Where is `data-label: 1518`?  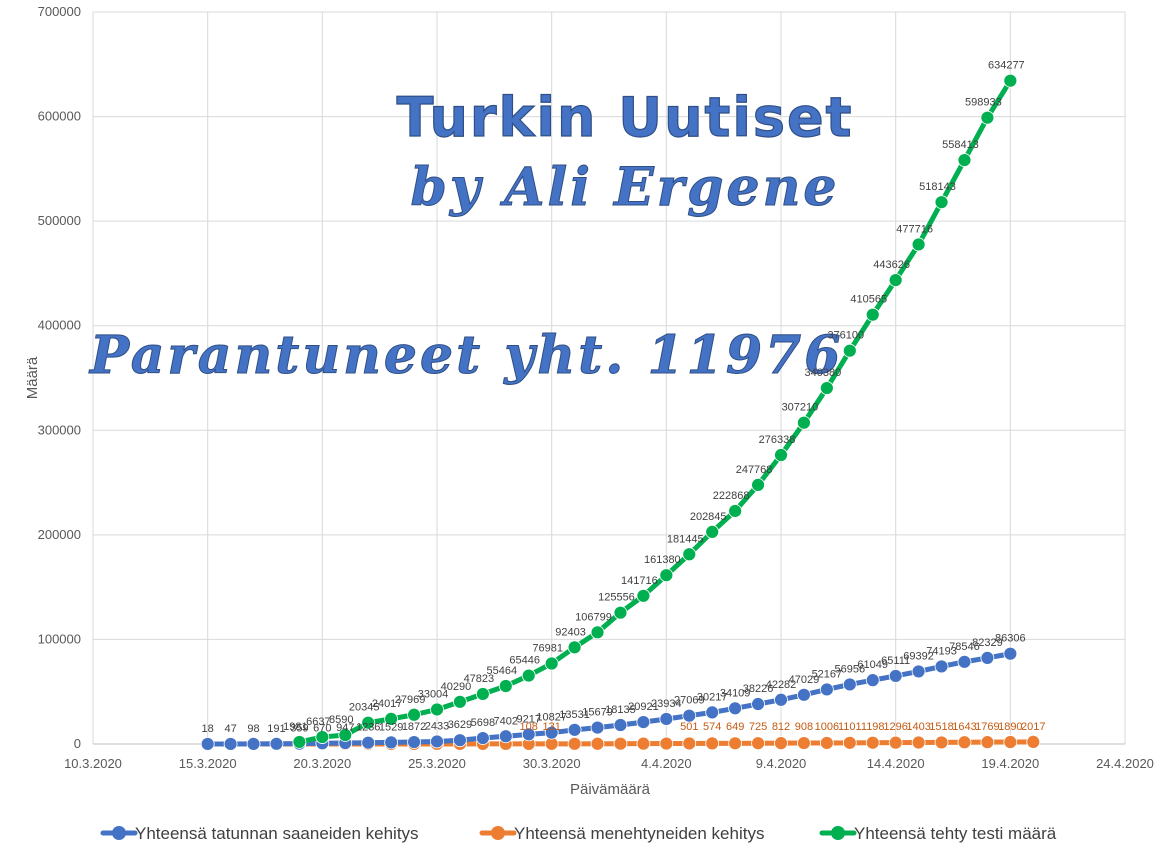
data-label: 1518 is located at coordinates (941, 727).